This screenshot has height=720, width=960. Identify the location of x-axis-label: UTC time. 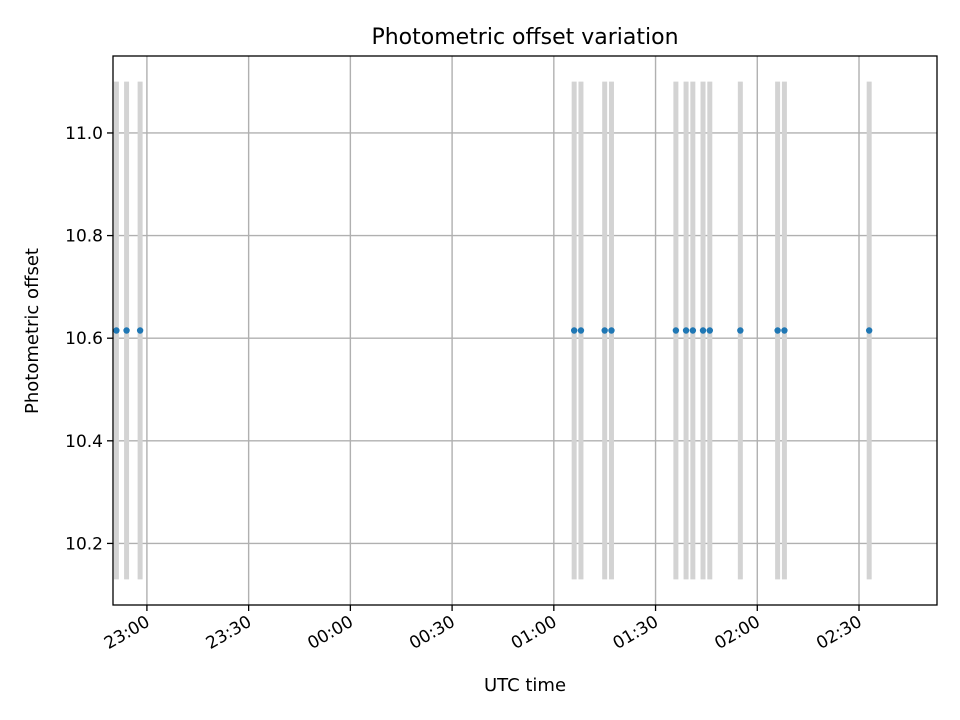
(525, 685).